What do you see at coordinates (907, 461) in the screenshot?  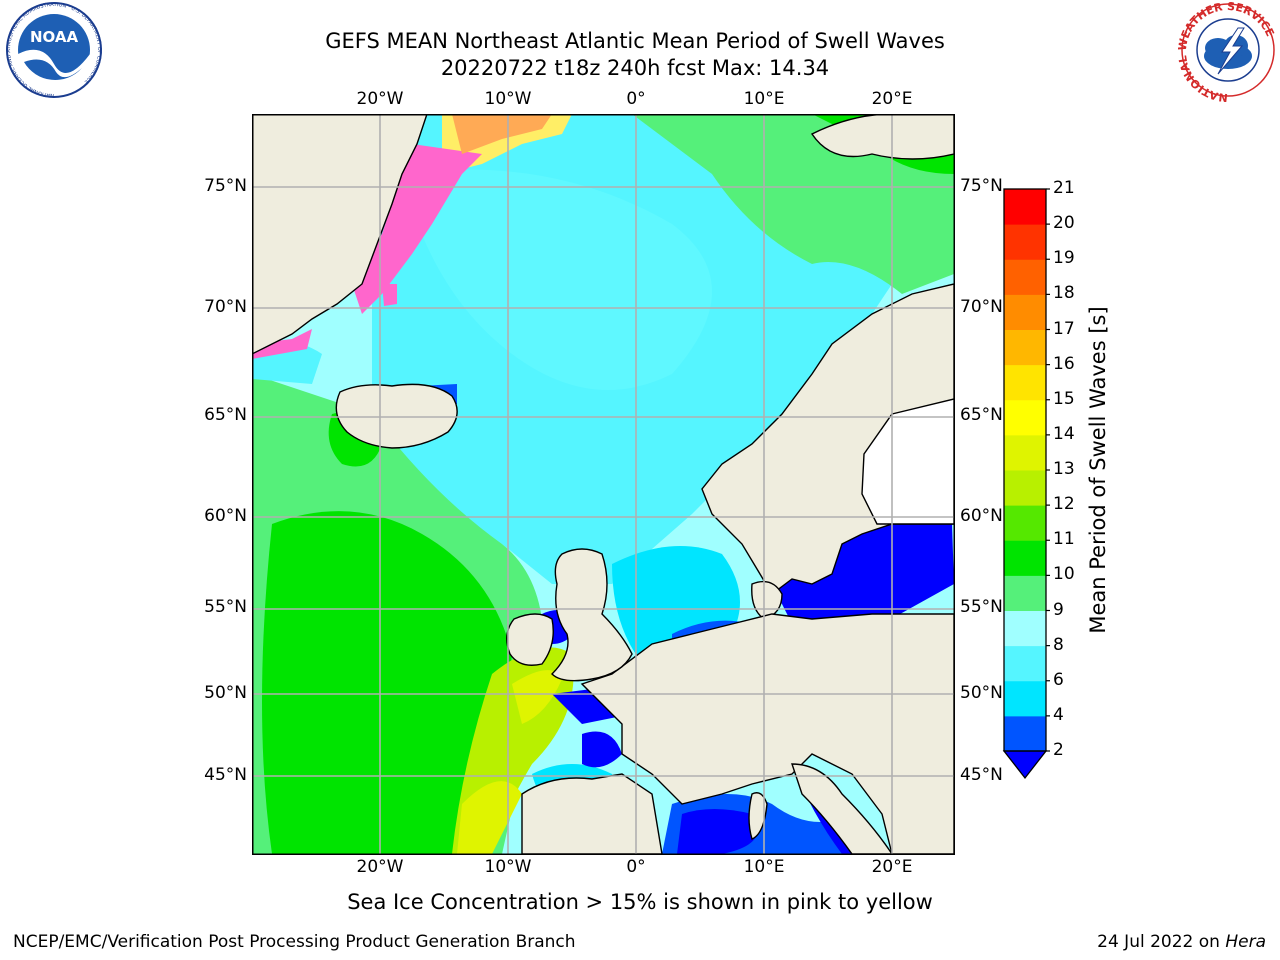 I see `gulf-of-bothnia` at bounding box center [907, 461].